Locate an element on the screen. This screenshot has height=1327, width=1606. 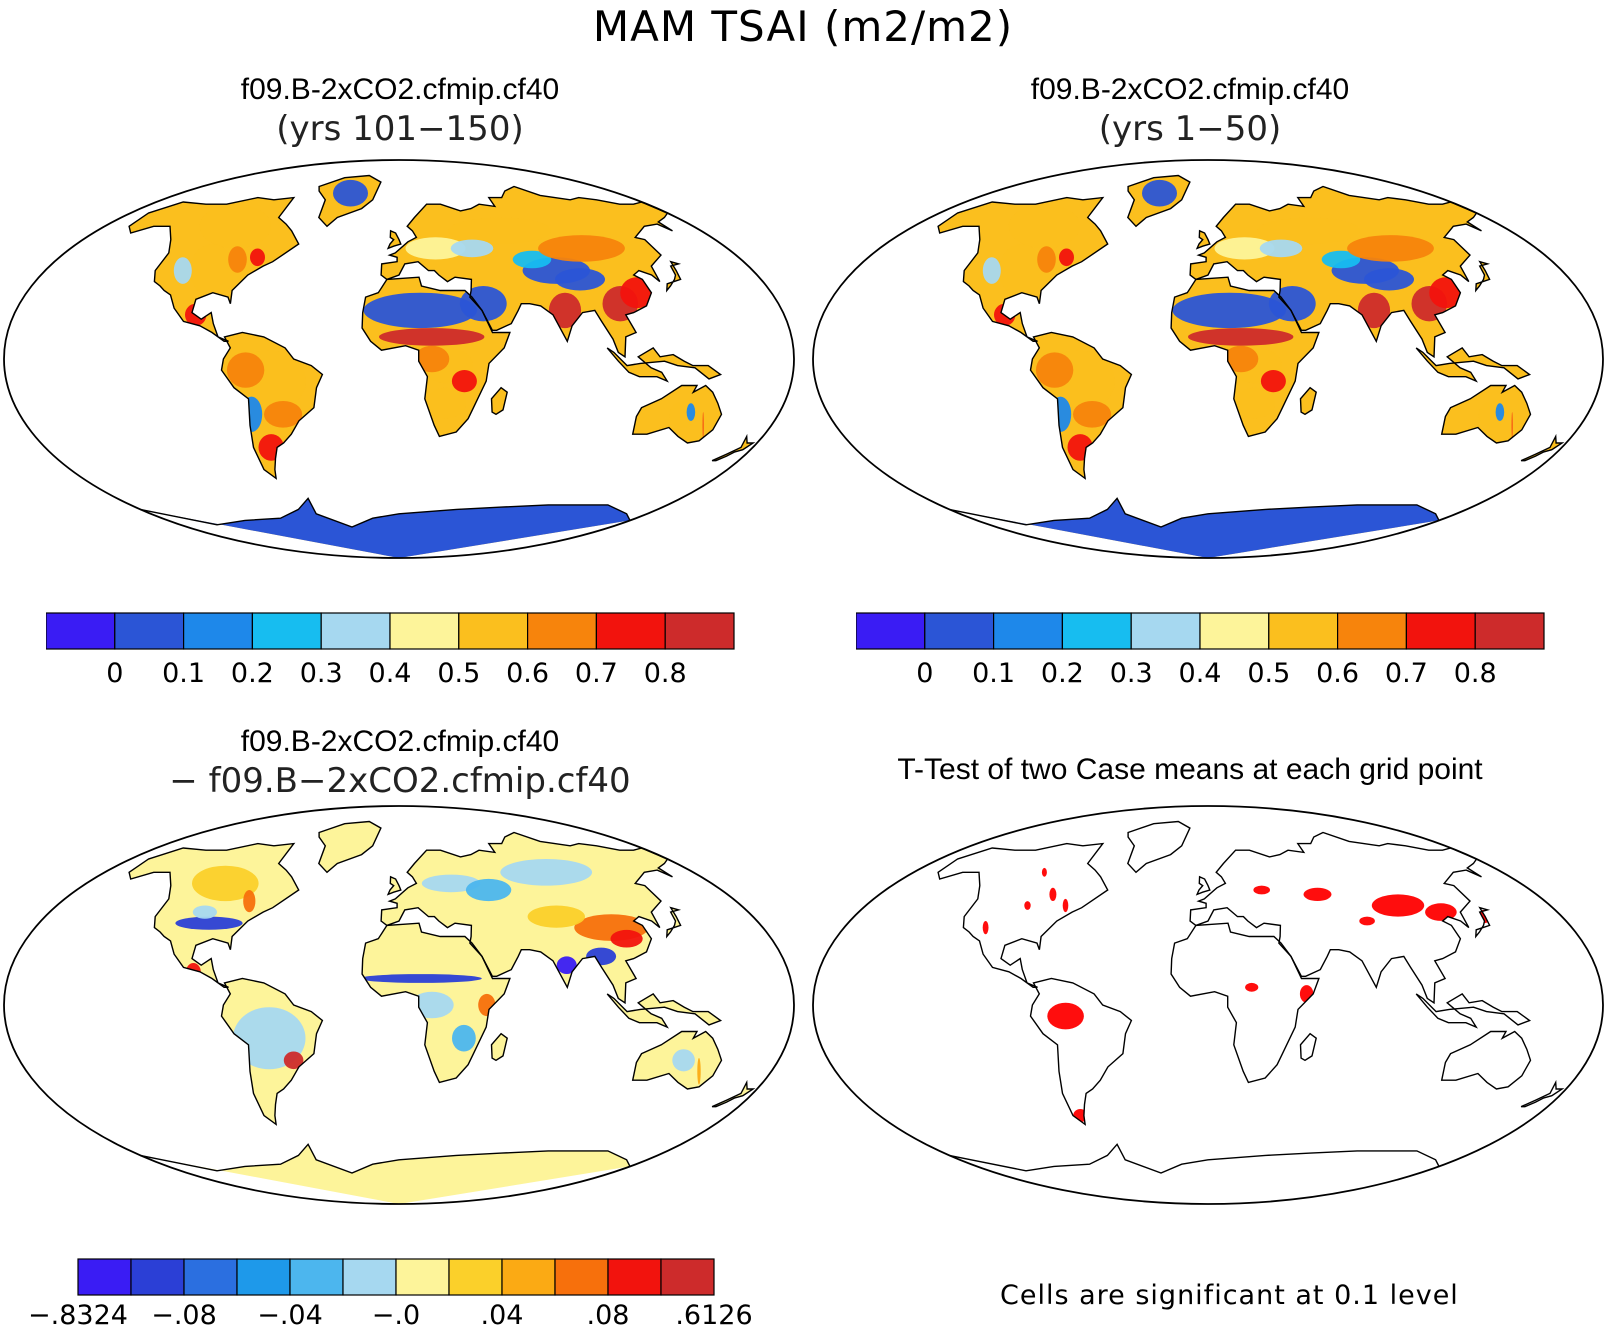
colorbar-tick-label: .04 is located at coordinates (502, 1313).